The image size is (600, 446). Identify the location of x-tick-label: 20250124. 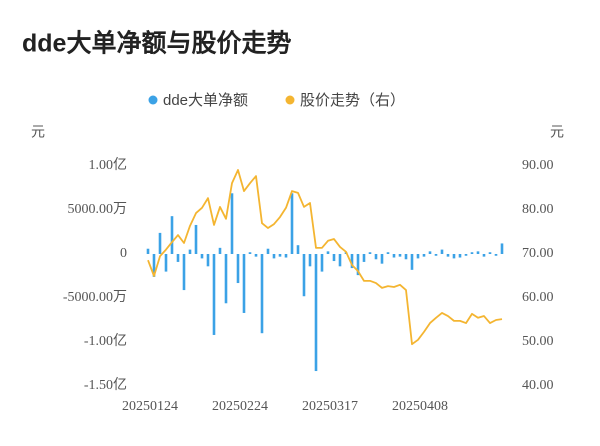
(150, 406).